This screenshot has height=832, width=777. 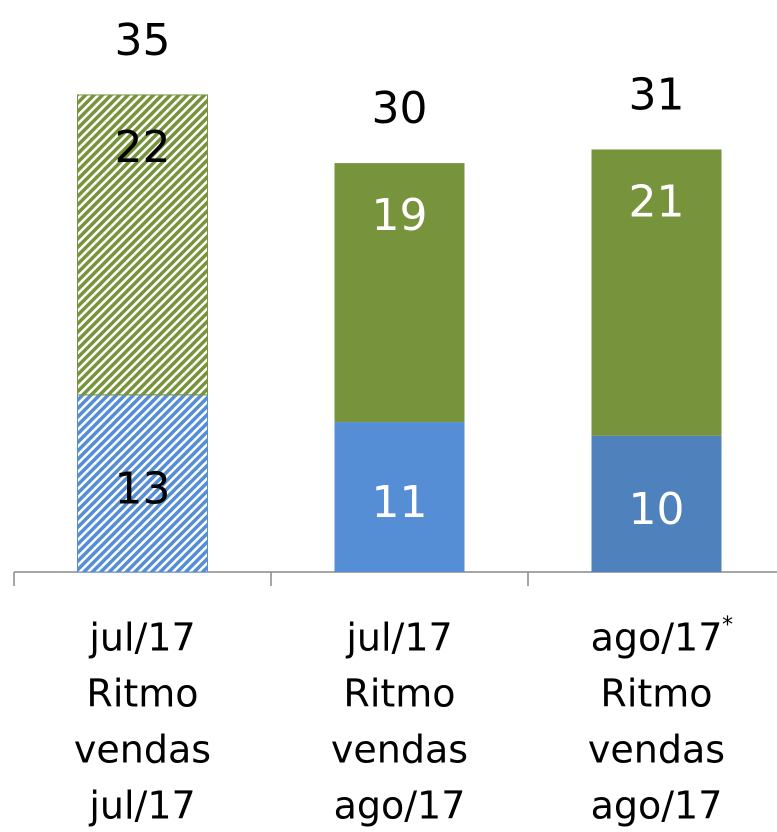 What do you see at coordinates (657, 201) in the screenshot?
I see `data-label: 21` at bounding box center [657, 201].